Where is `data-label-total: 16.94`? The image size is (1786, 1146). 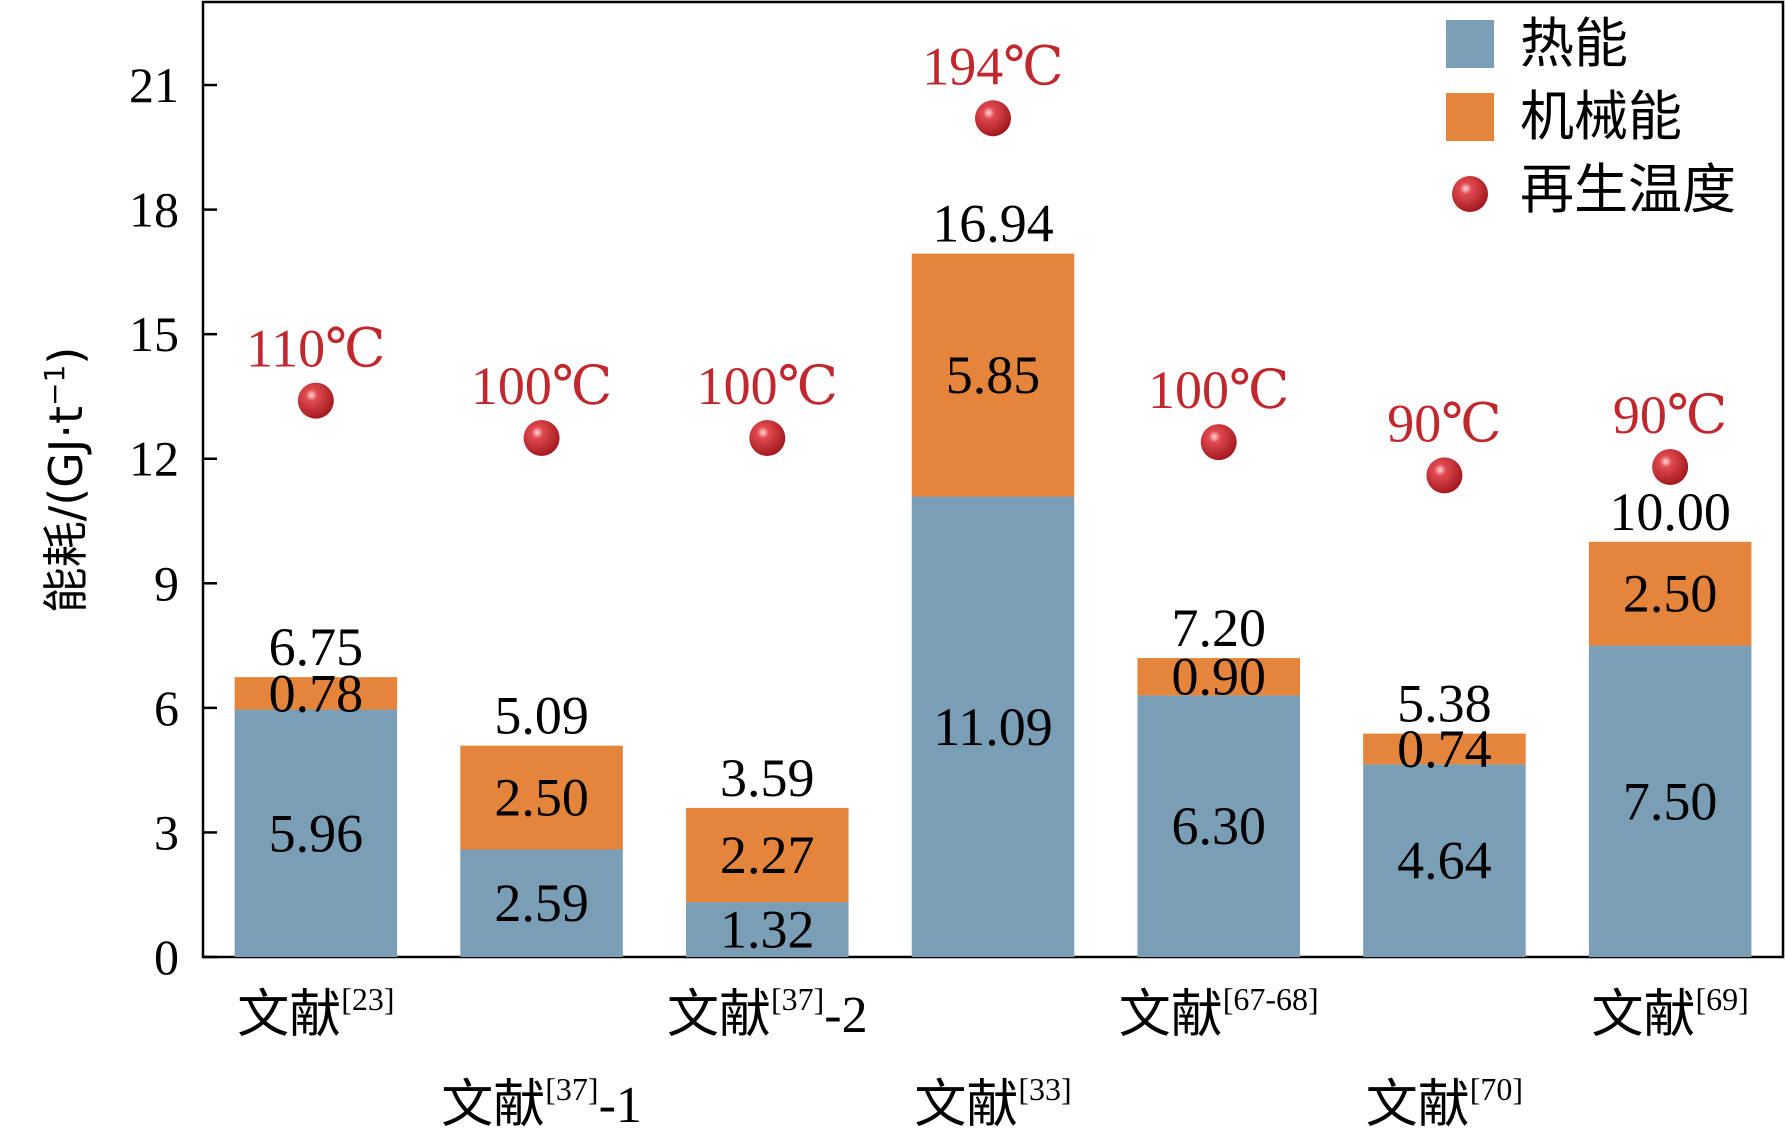 data-label-total: 16.94 is located at coordinates (993, 224).